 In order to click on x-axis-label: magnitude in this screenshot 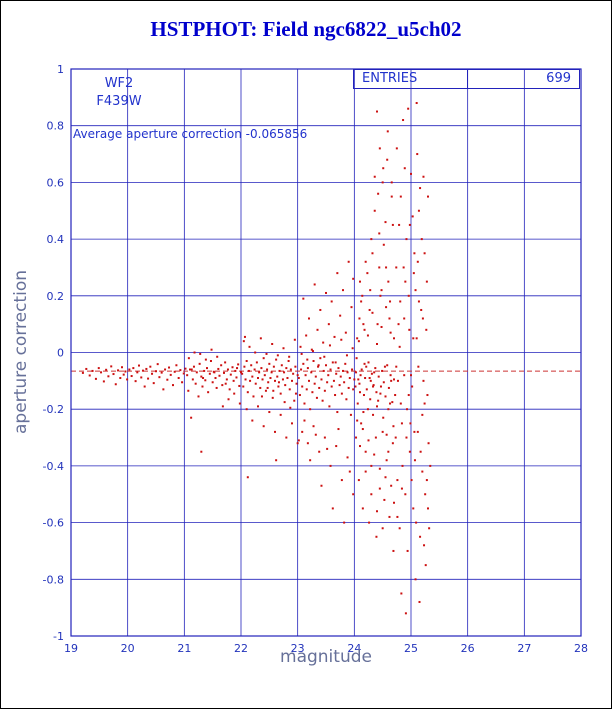, I will do `click(326, 657)`.